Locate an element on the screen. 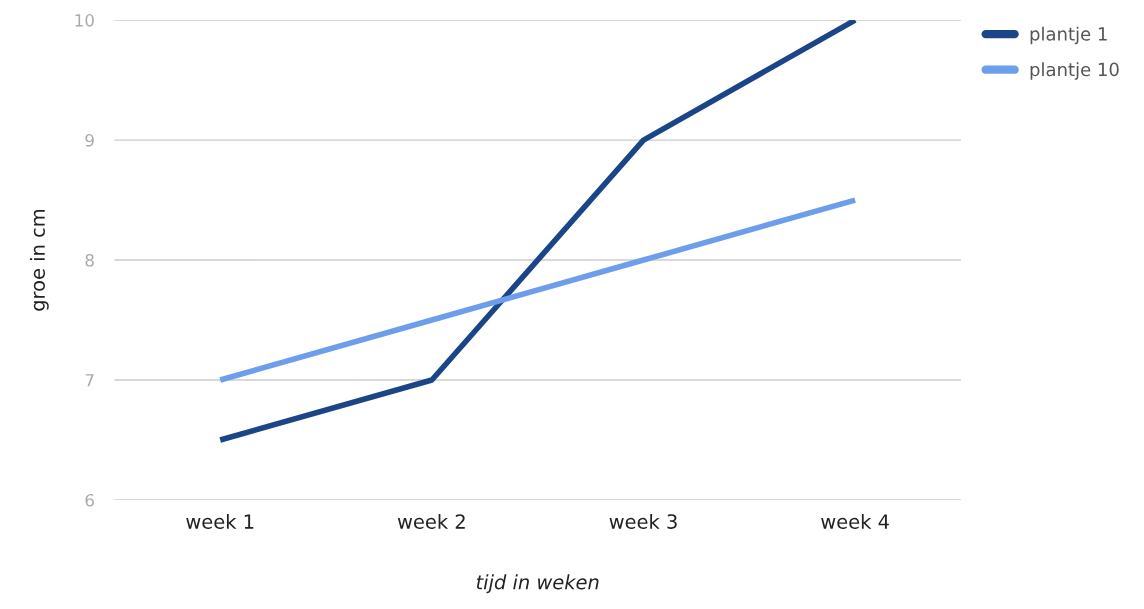 The image size is (1144, 609). legend-label: plantje 10 is located at coordinates (1074, 71).